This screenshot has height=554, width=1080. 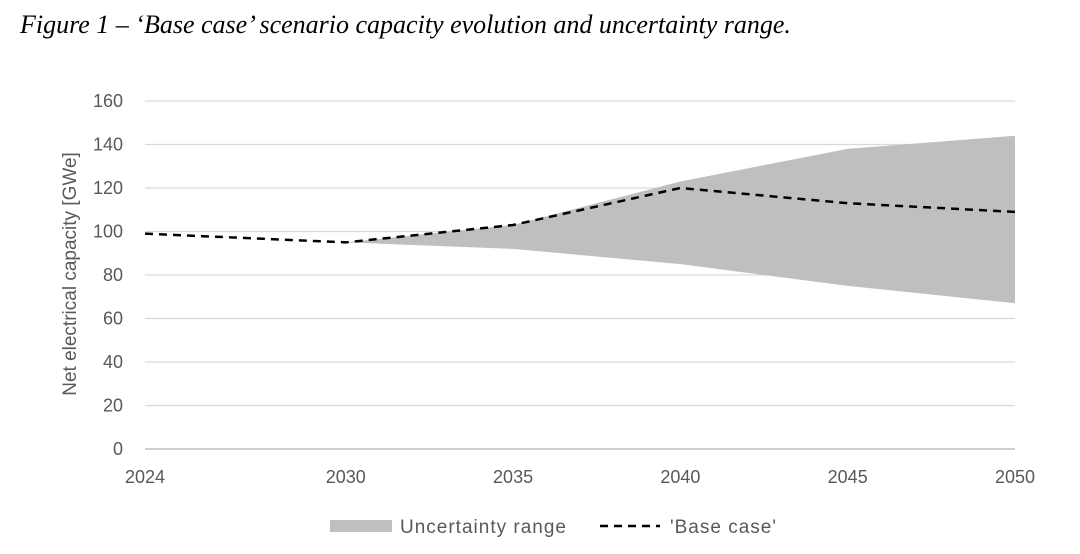 What do you see at coordinates (1015, 477) in the screenshot?
I see `x-tick-label-2050: 2050` at bounding box center [1015, 477].